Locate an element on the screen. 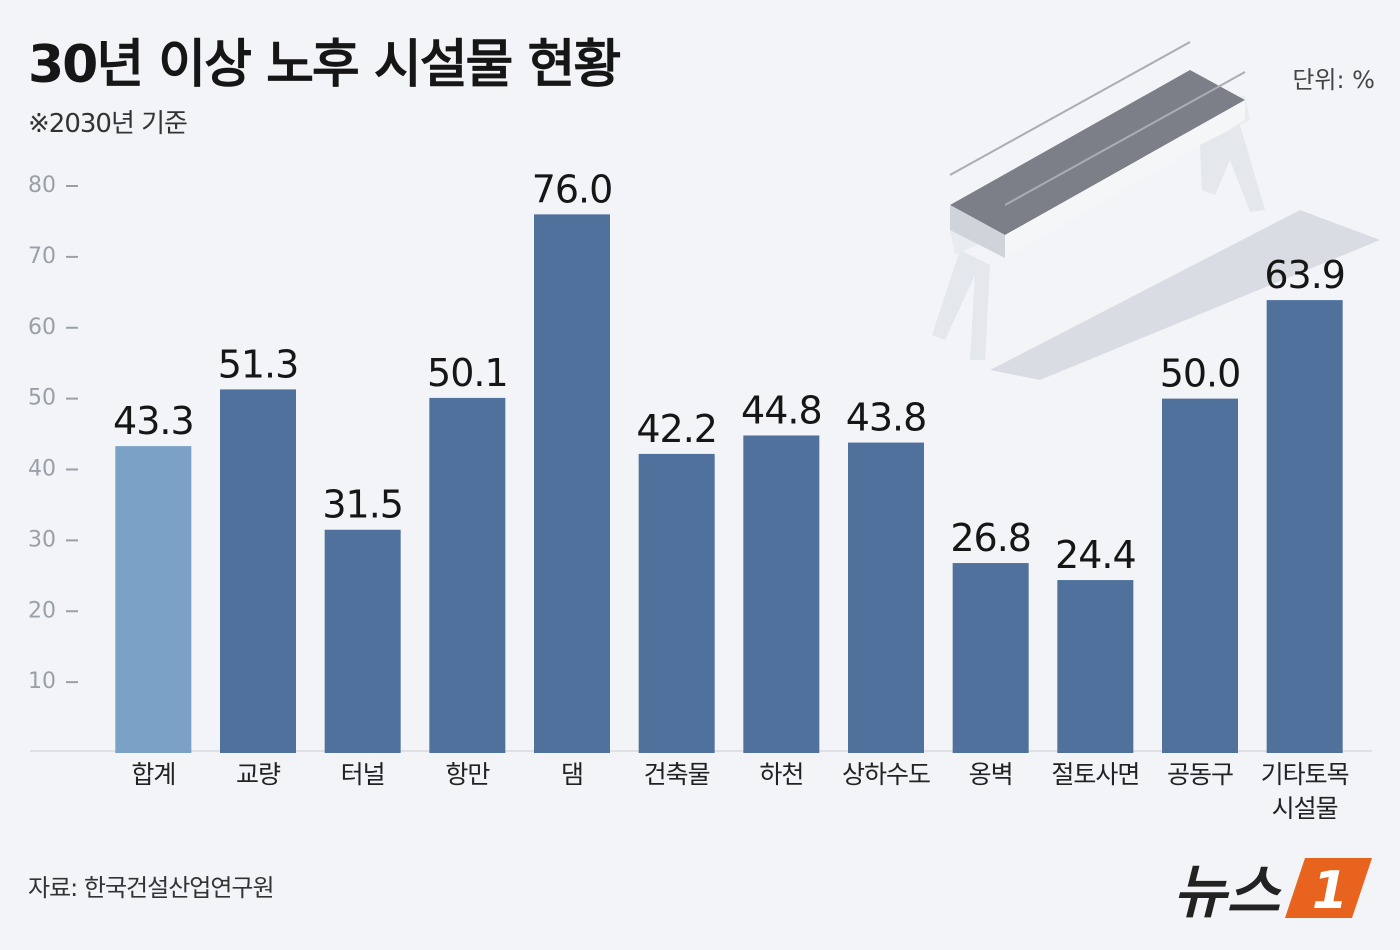 The image size is (1400, 950). logo-text: 뉴스 is located at coordinates (1227, 892).